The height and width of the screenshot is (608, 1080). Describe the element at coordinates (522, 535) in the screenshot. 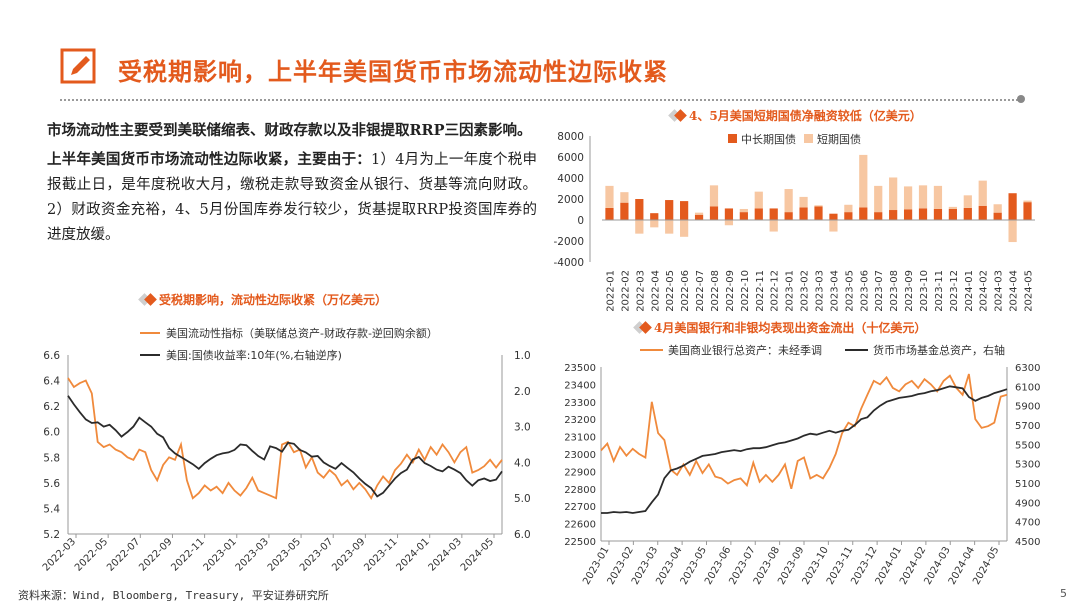

I see `y2-tick-label: 6.0` at that location.